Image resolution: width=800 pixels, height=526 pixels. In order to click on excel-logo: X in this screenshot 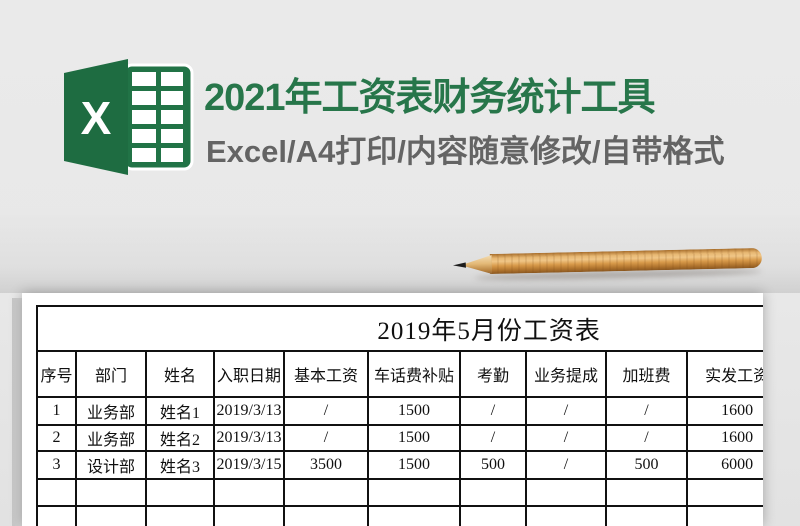, I will do `click(129, 117)`.